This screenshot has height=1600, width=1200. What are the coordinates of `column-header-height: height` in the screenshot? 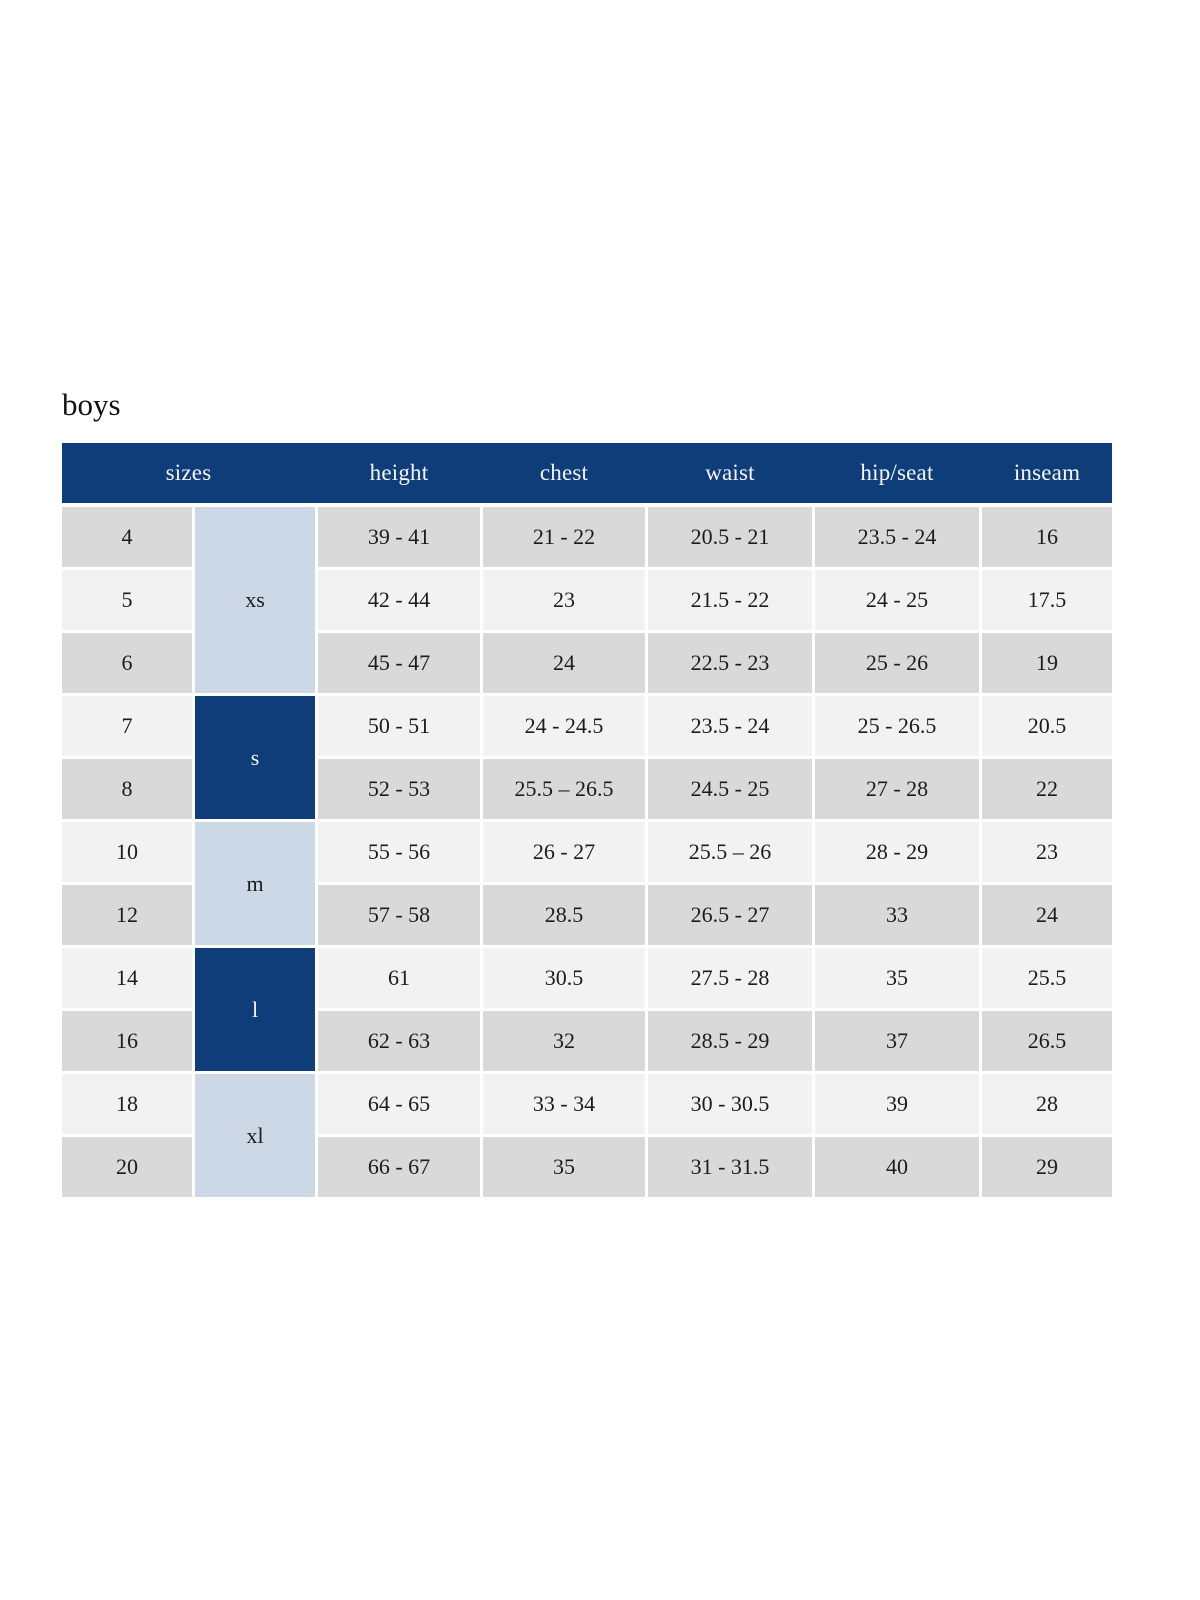 It's located at (399, 472).